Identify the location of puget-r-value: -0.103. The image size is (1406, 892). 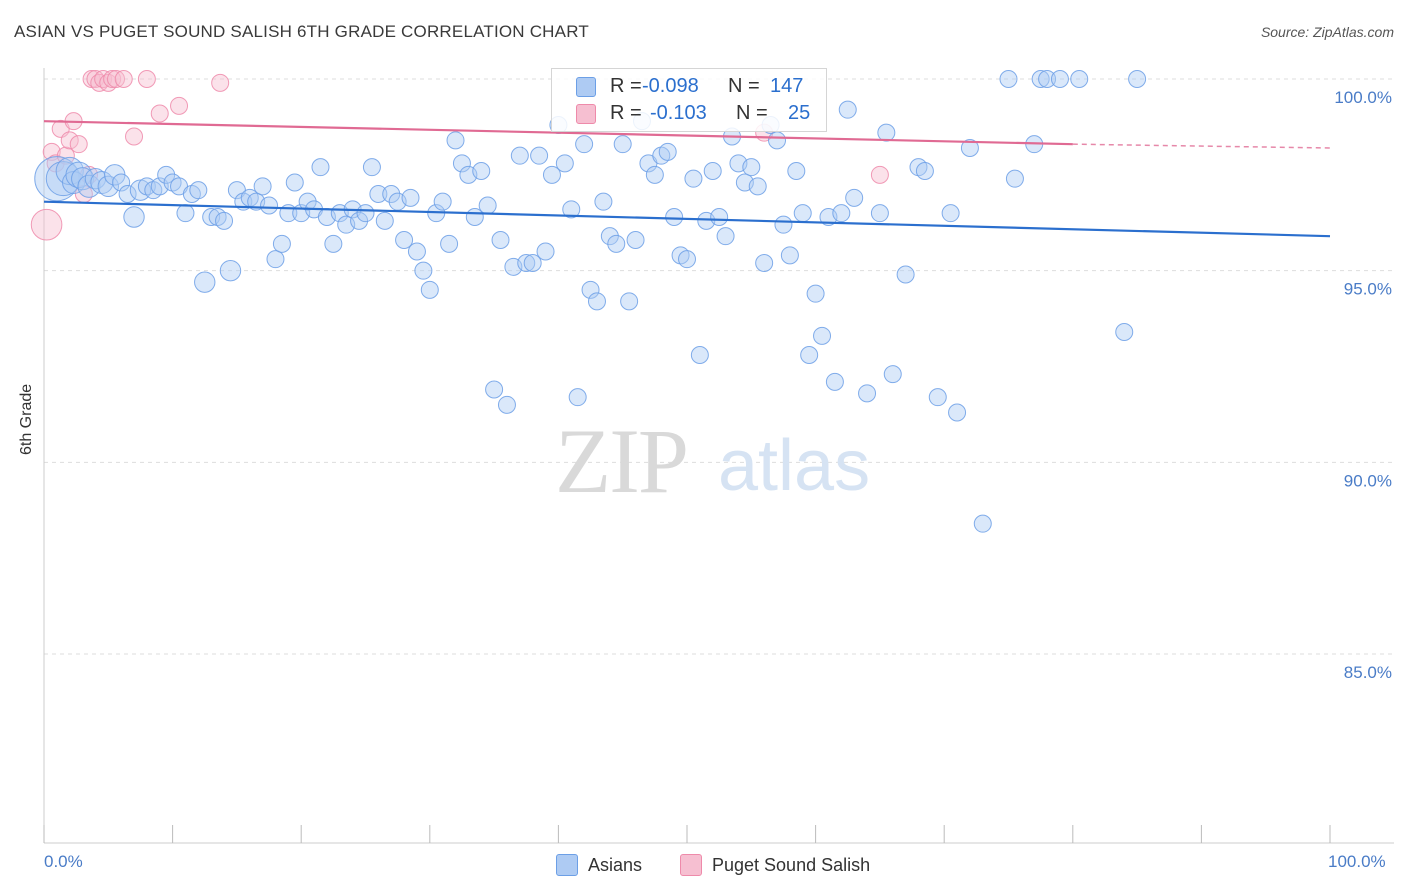
(678, 113).